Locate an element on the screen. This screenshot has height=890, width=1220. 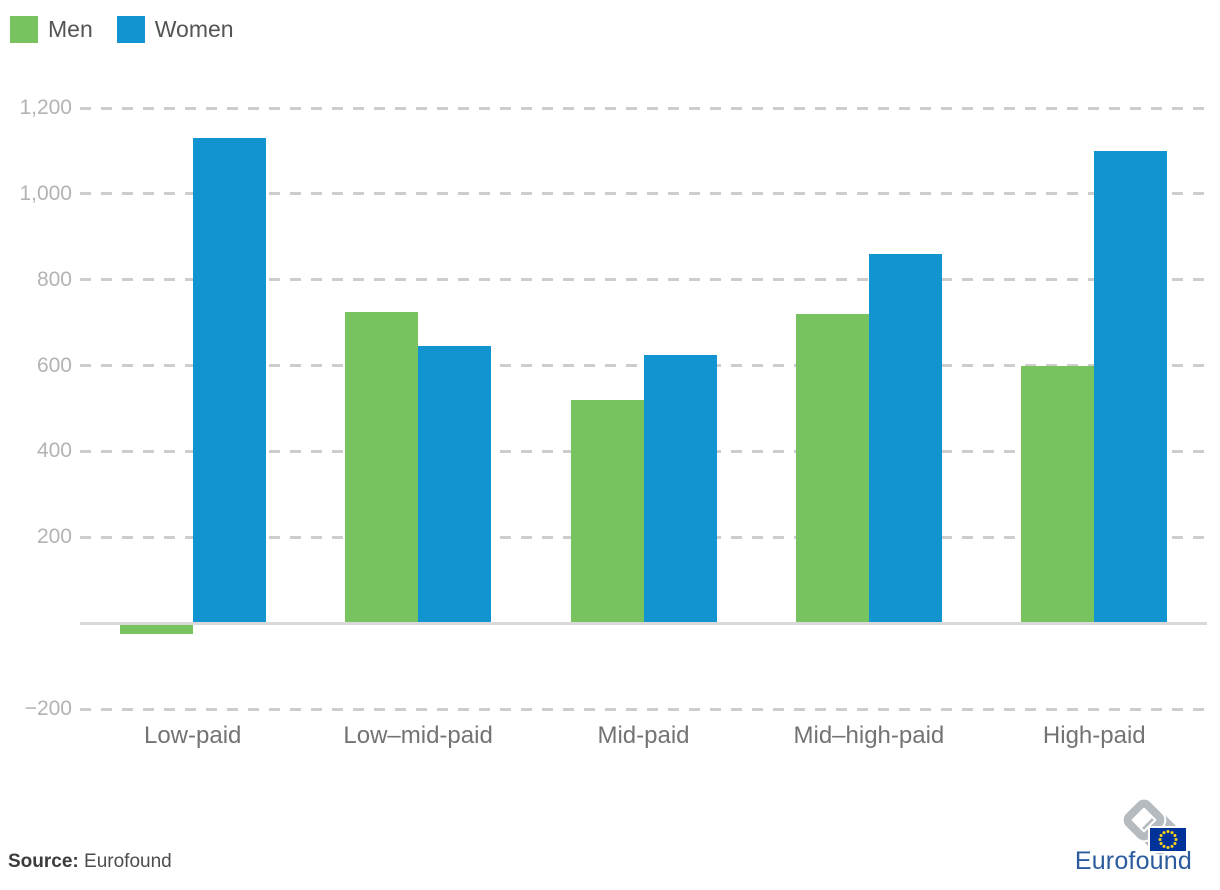
x-category-label-low-mid-paid: Low–mid-paid is located at coordinates (418, 735).